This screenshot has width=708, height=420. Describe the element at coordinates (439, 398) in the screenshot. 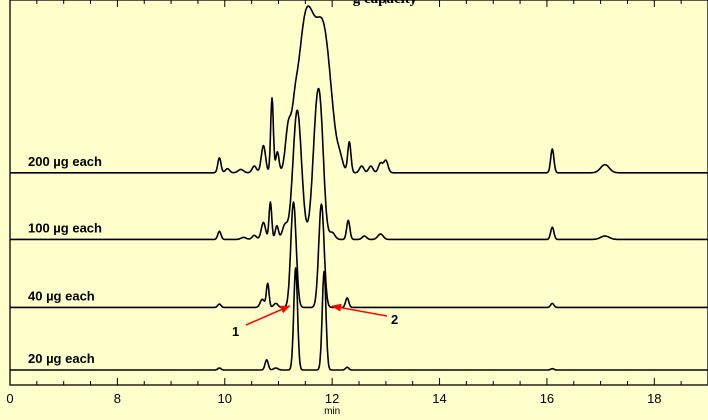

I see `x-tick-label: 14` at that location.